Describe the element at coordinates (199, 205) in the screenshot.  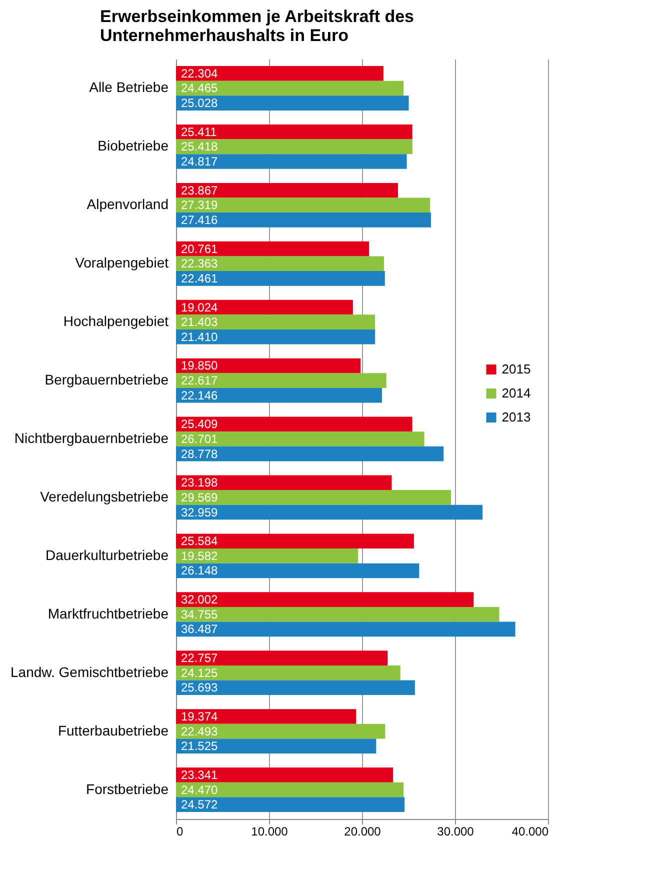
I see `data-label: 27.319` at that location.